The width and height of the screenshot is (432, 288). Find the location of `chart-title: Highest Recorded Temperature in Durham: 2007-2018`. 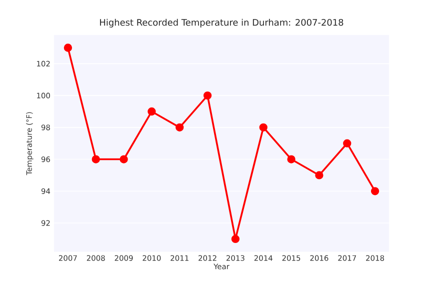

chart-title: Highest Recorded Temperature in Durham: 2007-2018 is located at coordinates (222, 23).